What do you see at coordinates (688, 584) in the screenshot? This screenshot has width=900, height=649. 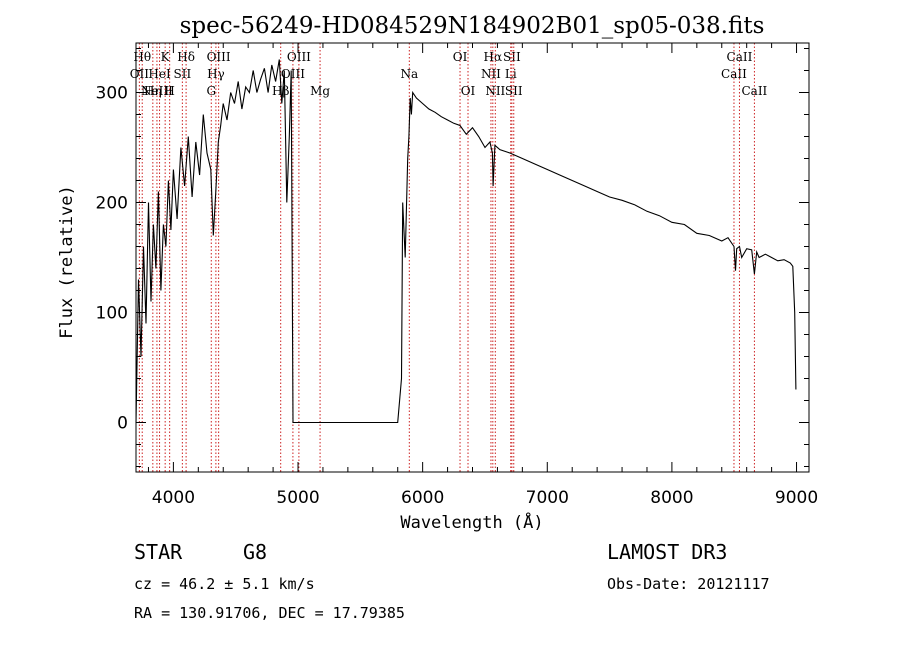 I see `obs-date: Obs-Date: 20121117` at bounding box center [688, 584].